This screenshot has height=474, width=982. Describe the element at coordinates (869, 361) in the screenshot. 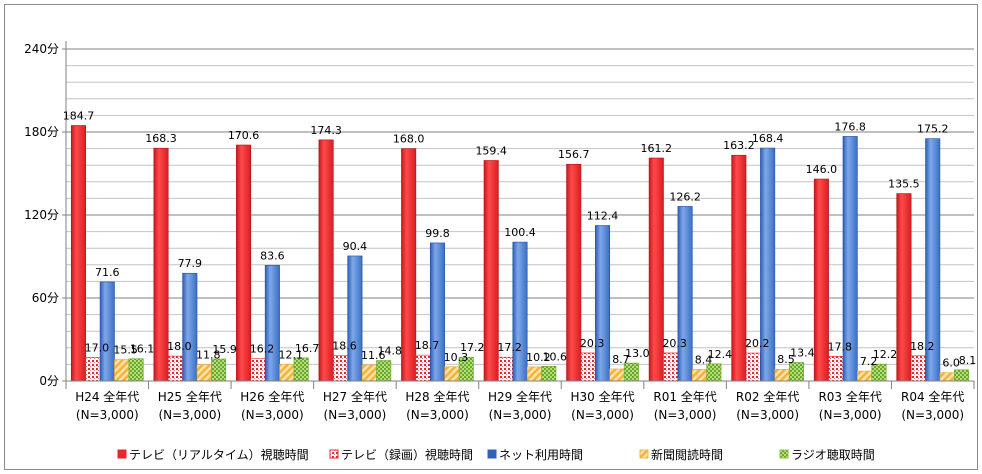

I see `data-label: 7.2` at that location.